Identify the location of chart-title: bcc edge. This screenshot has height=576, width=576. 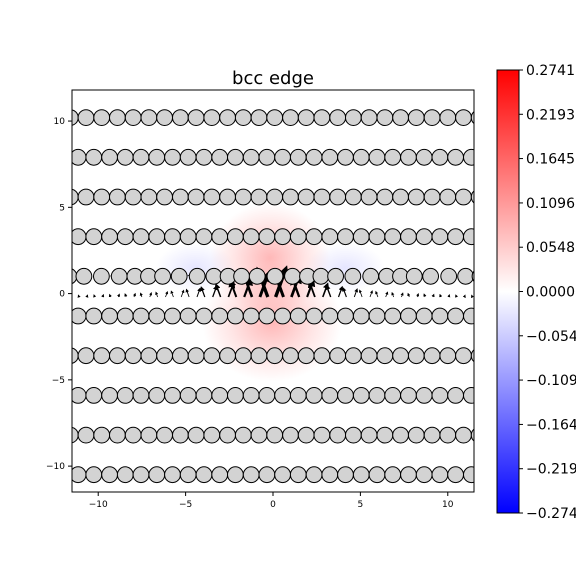
(273, 78).